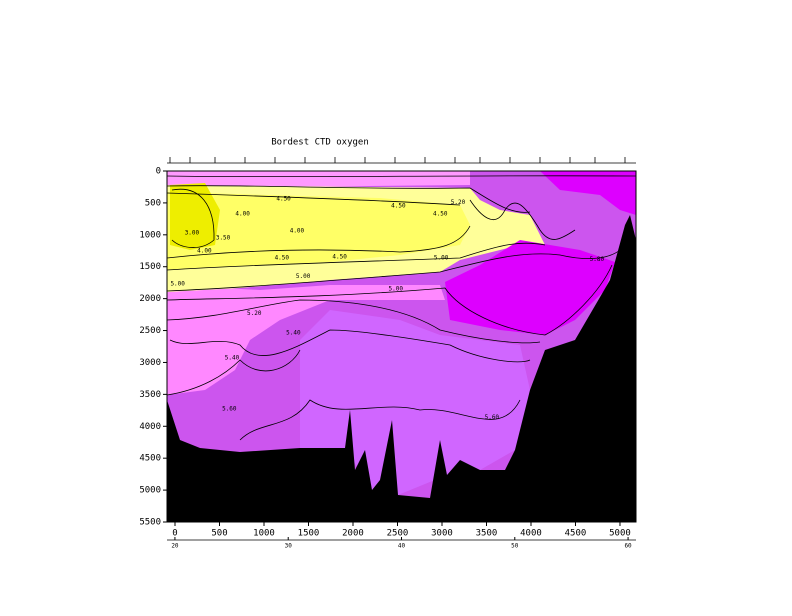  Describe the element at coordinates (150, 459) in the screenshot. I see `y-tick-label: 4500` at that location.